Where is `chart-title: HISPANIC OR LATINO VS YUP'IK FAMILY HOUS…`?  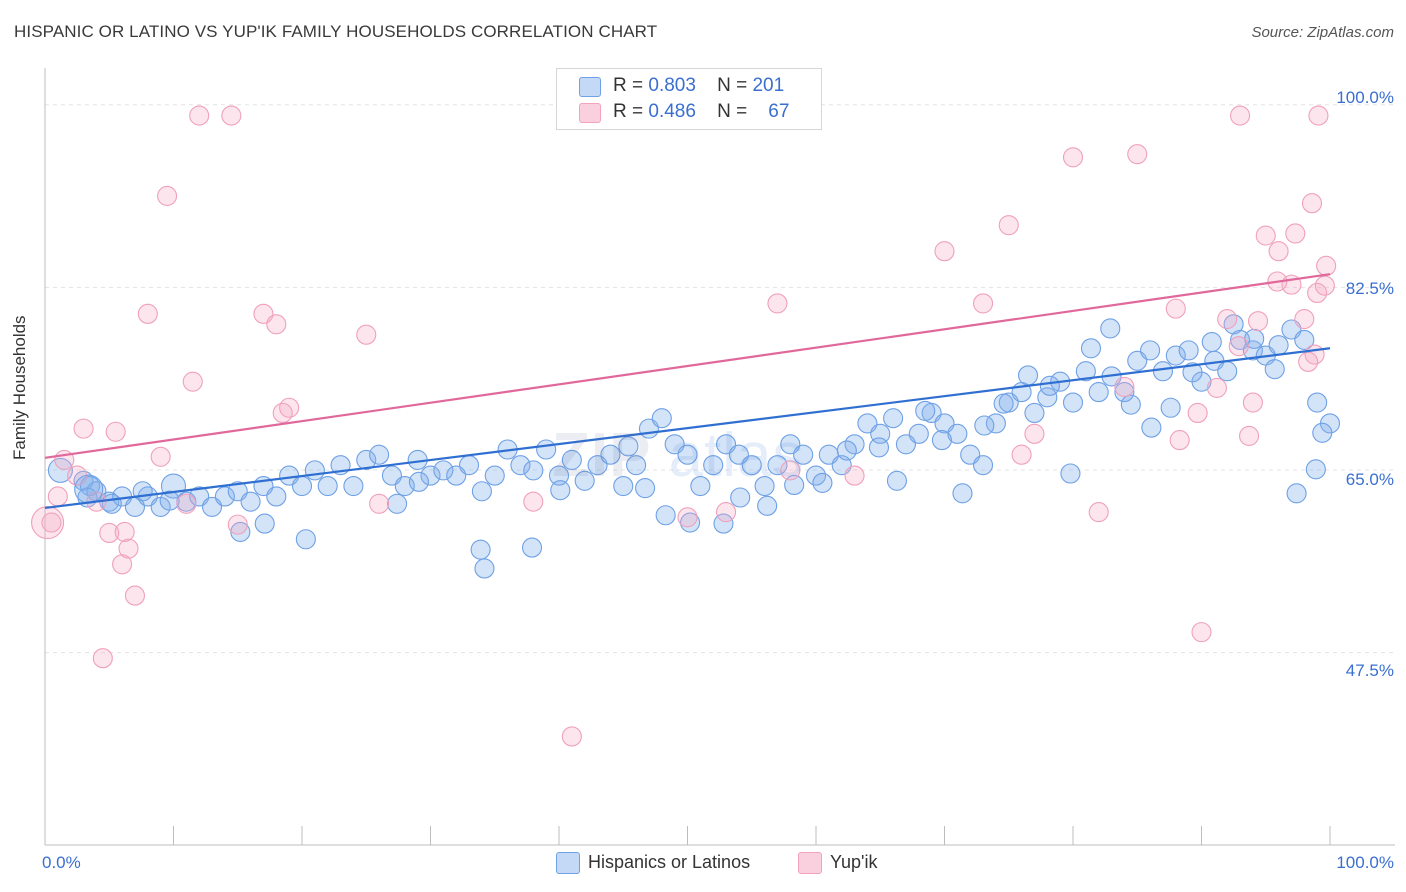 chart-title: HISPANIC OR LATINO VS YUP'IK FAMILY HOUS… is located at coordinates (336, 31).